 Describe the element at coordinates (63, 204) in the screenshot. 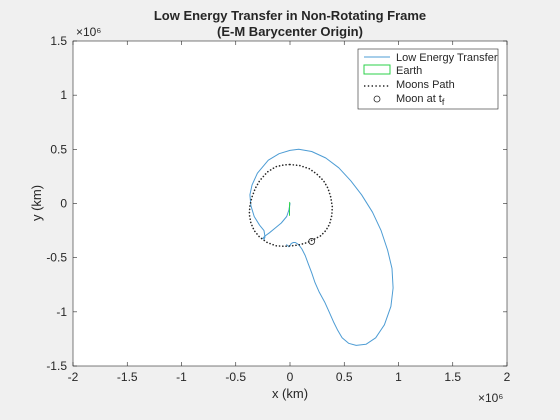

I see `y-tick-label: 0` at that location.